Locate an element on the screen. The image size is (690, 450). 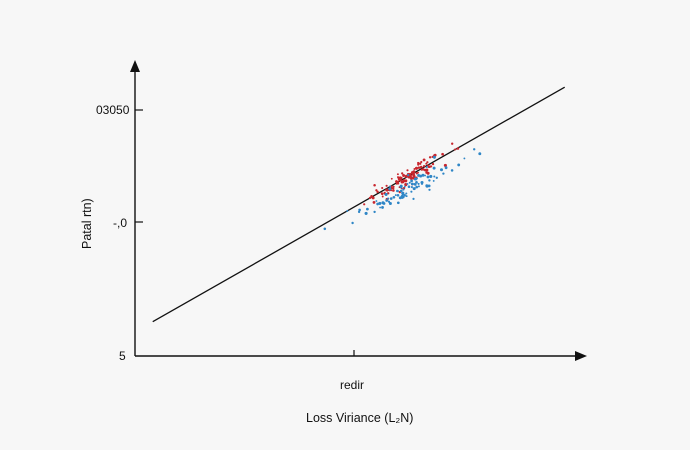
x-tick-label: redir is located at coordinates (352, 385).